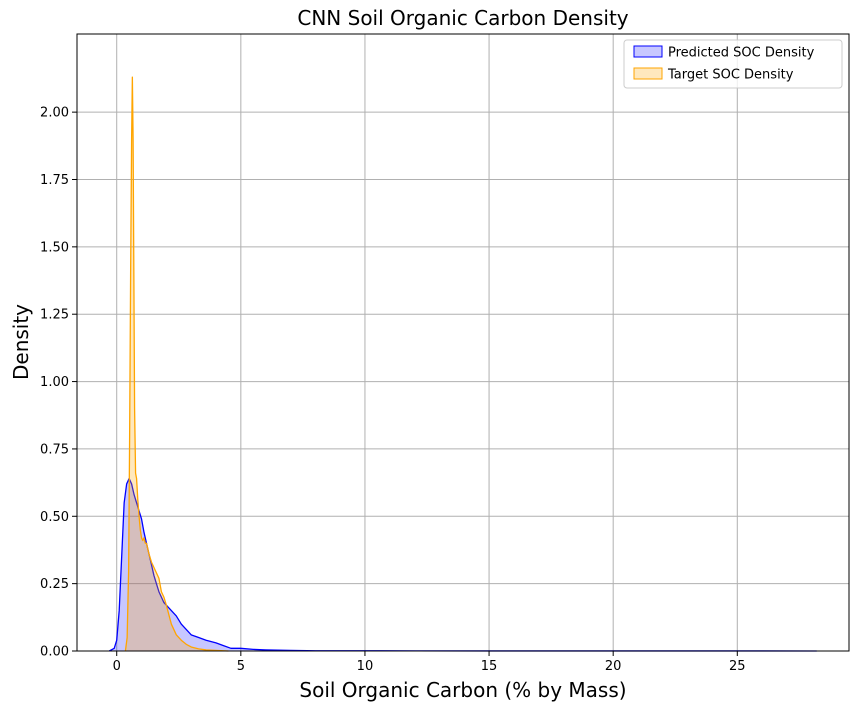 This screenshot has height=709, width=861. Describe the element at coordinates (117, 666) in the screenshot. I see `x-tick-label-0: 0` at that location.